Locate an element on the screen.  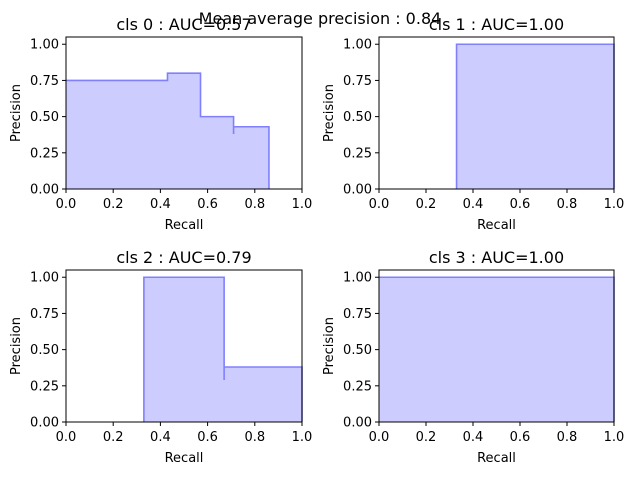
pr-step-line is located at coordinates (168, 130).